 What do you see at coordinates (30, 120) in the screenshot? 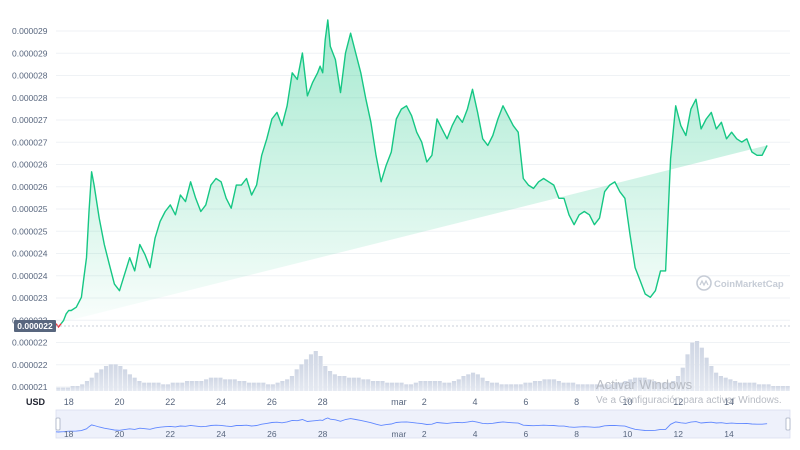
I see `y-tick-label: 0.000027` at bounding box center [30, 120].